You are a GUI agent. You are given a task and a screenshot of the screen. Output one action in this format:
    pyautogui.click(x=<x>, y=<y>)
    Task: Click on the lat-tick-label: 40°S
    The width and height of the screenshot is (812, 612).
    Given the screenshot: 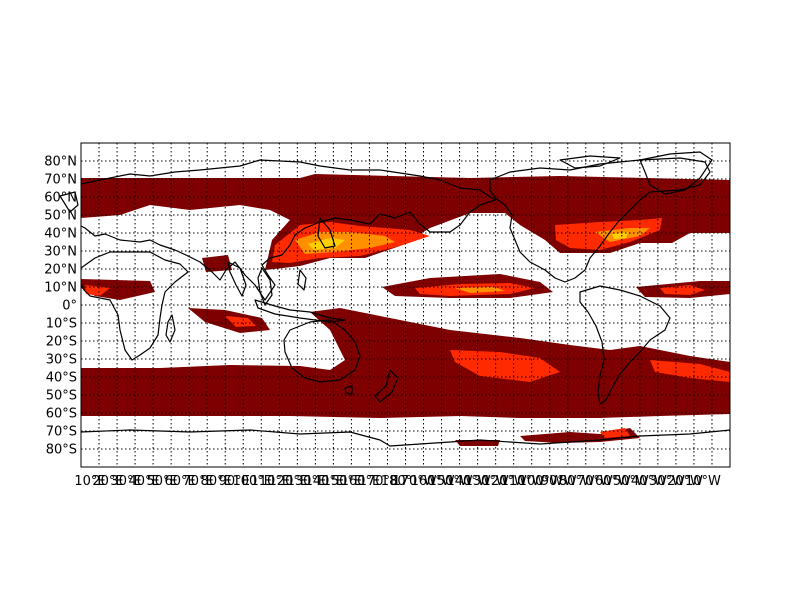 What is the action you would take?
    pyautogui.click(x=61, y=378)
    